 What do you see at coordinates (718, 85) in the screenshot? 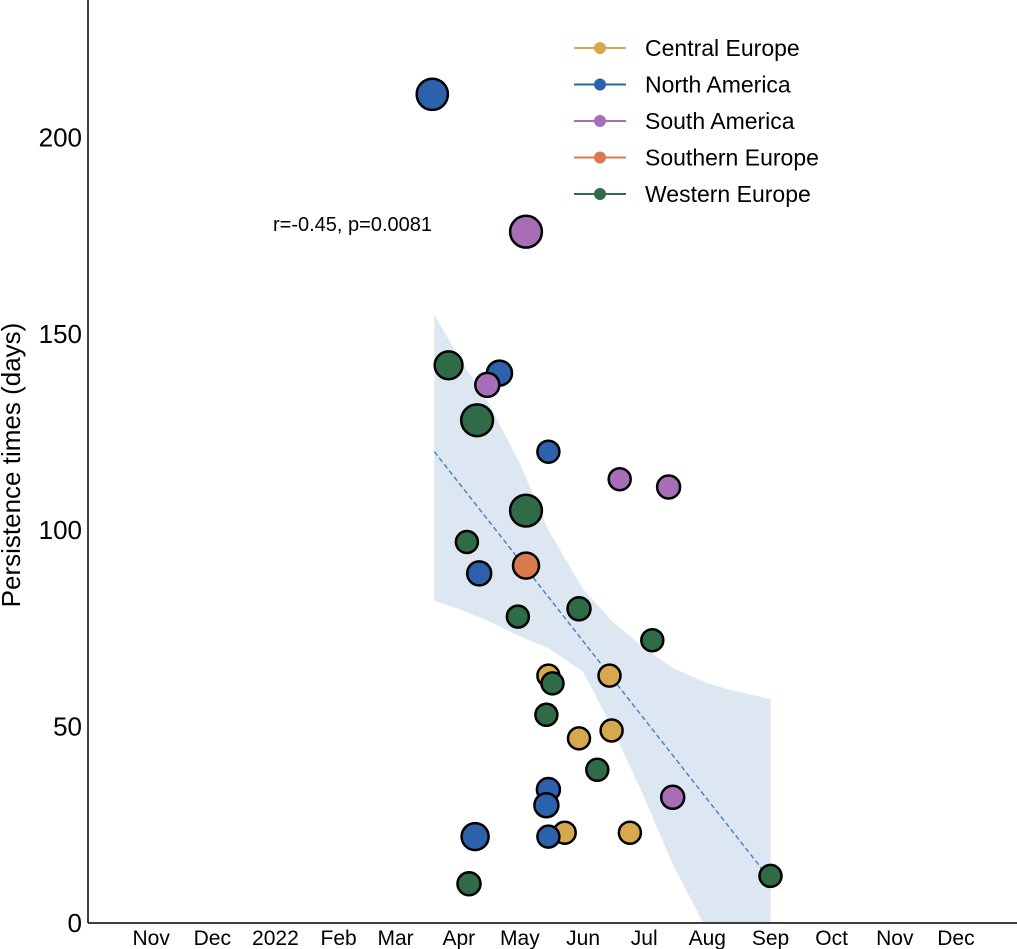
I see `legend-label-north-america: North America` at bounding box center [718, 85].